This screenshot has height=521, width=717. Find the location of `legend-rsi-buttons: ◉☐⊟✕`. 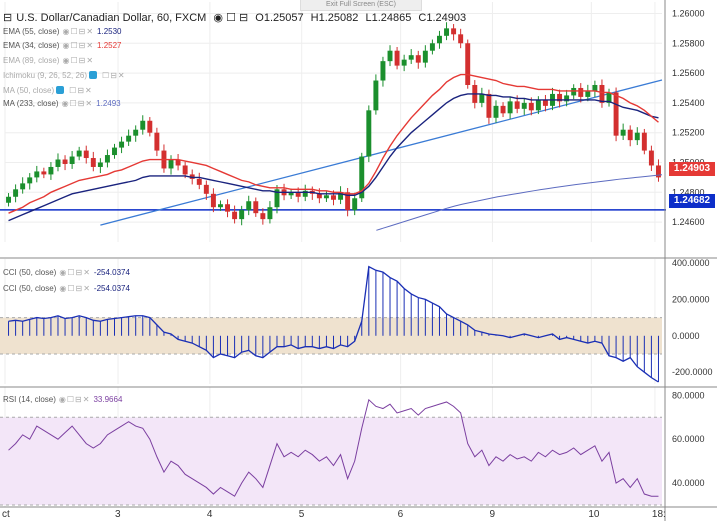

legend-rsi-buttons: ◉☐⊟✕ is located at coordinates (74, 399).